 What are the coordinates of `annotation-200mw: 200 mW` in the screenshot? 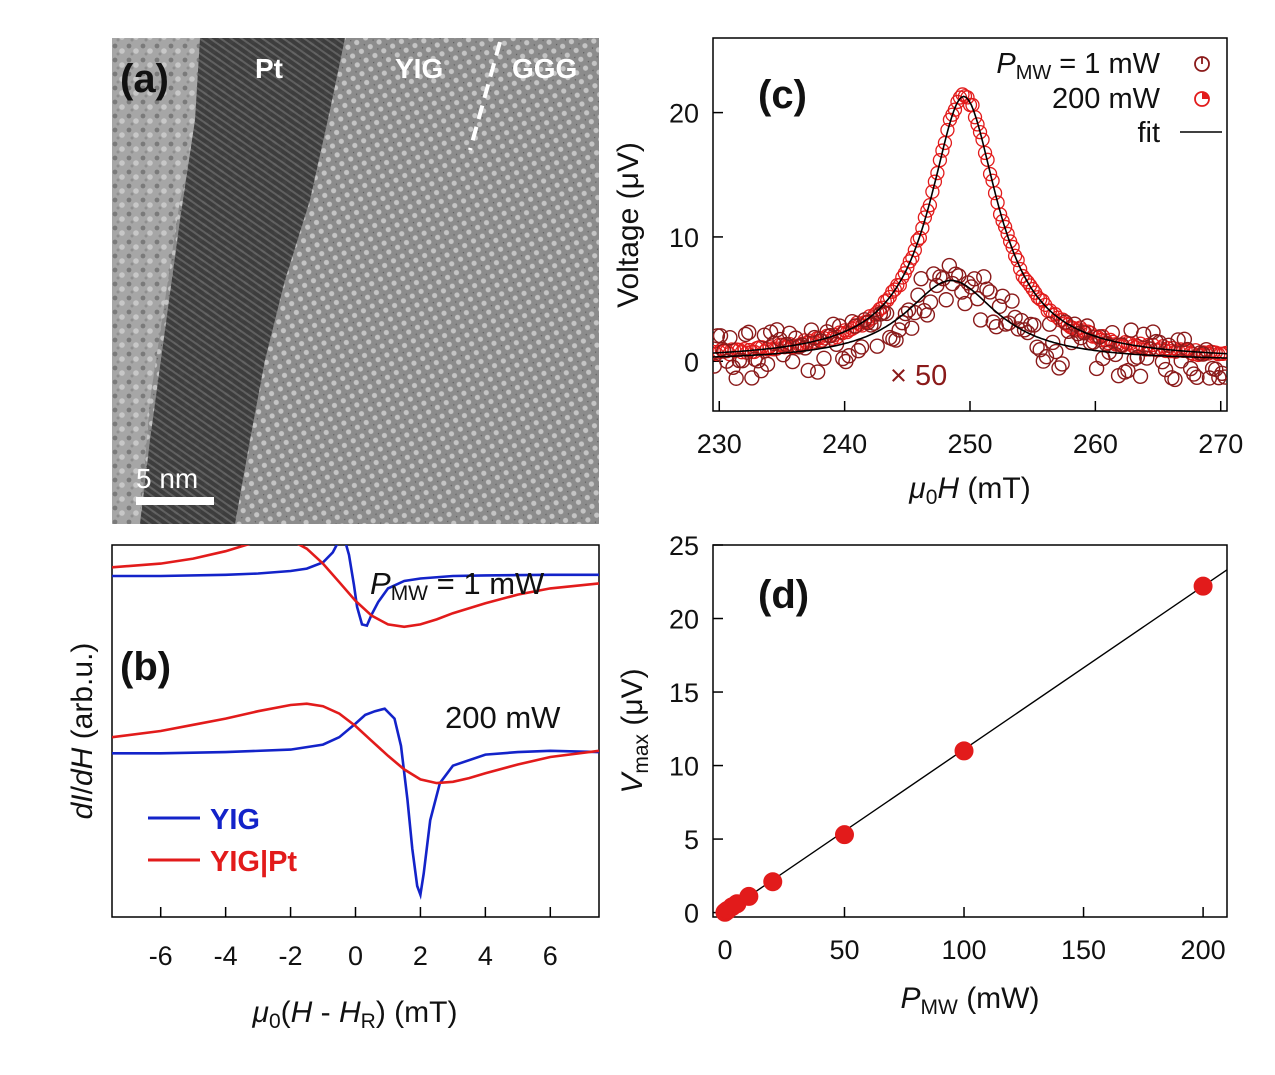 It's located at (503, 717).